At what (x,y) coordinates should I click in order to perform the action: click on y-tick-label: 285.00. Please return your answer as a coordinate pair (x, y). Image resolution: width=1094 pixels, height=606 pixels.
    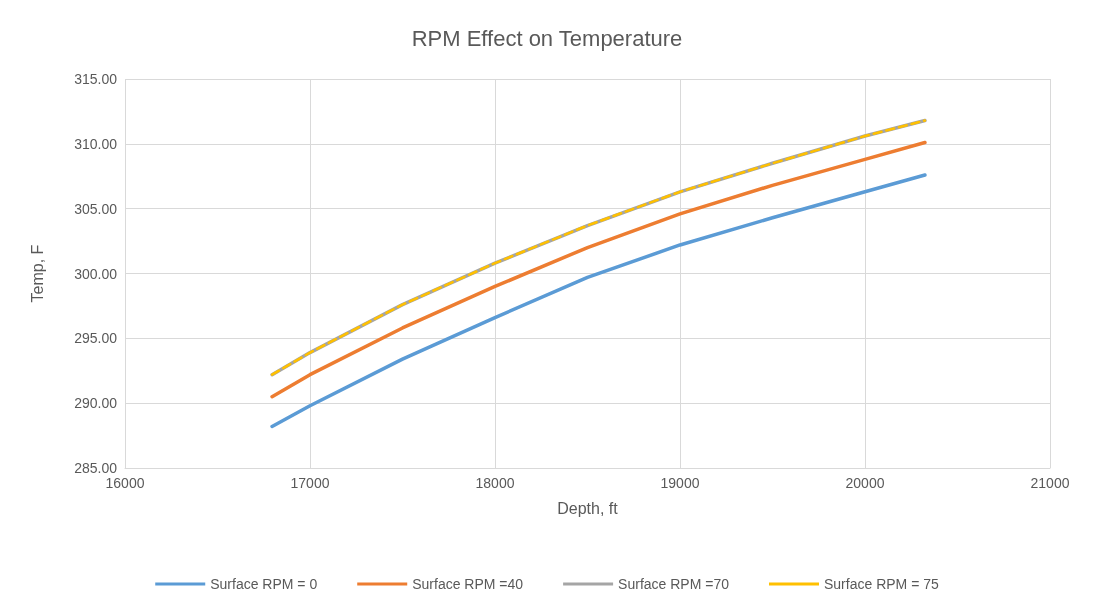
    Looking at the image, I should click on (96, 468).